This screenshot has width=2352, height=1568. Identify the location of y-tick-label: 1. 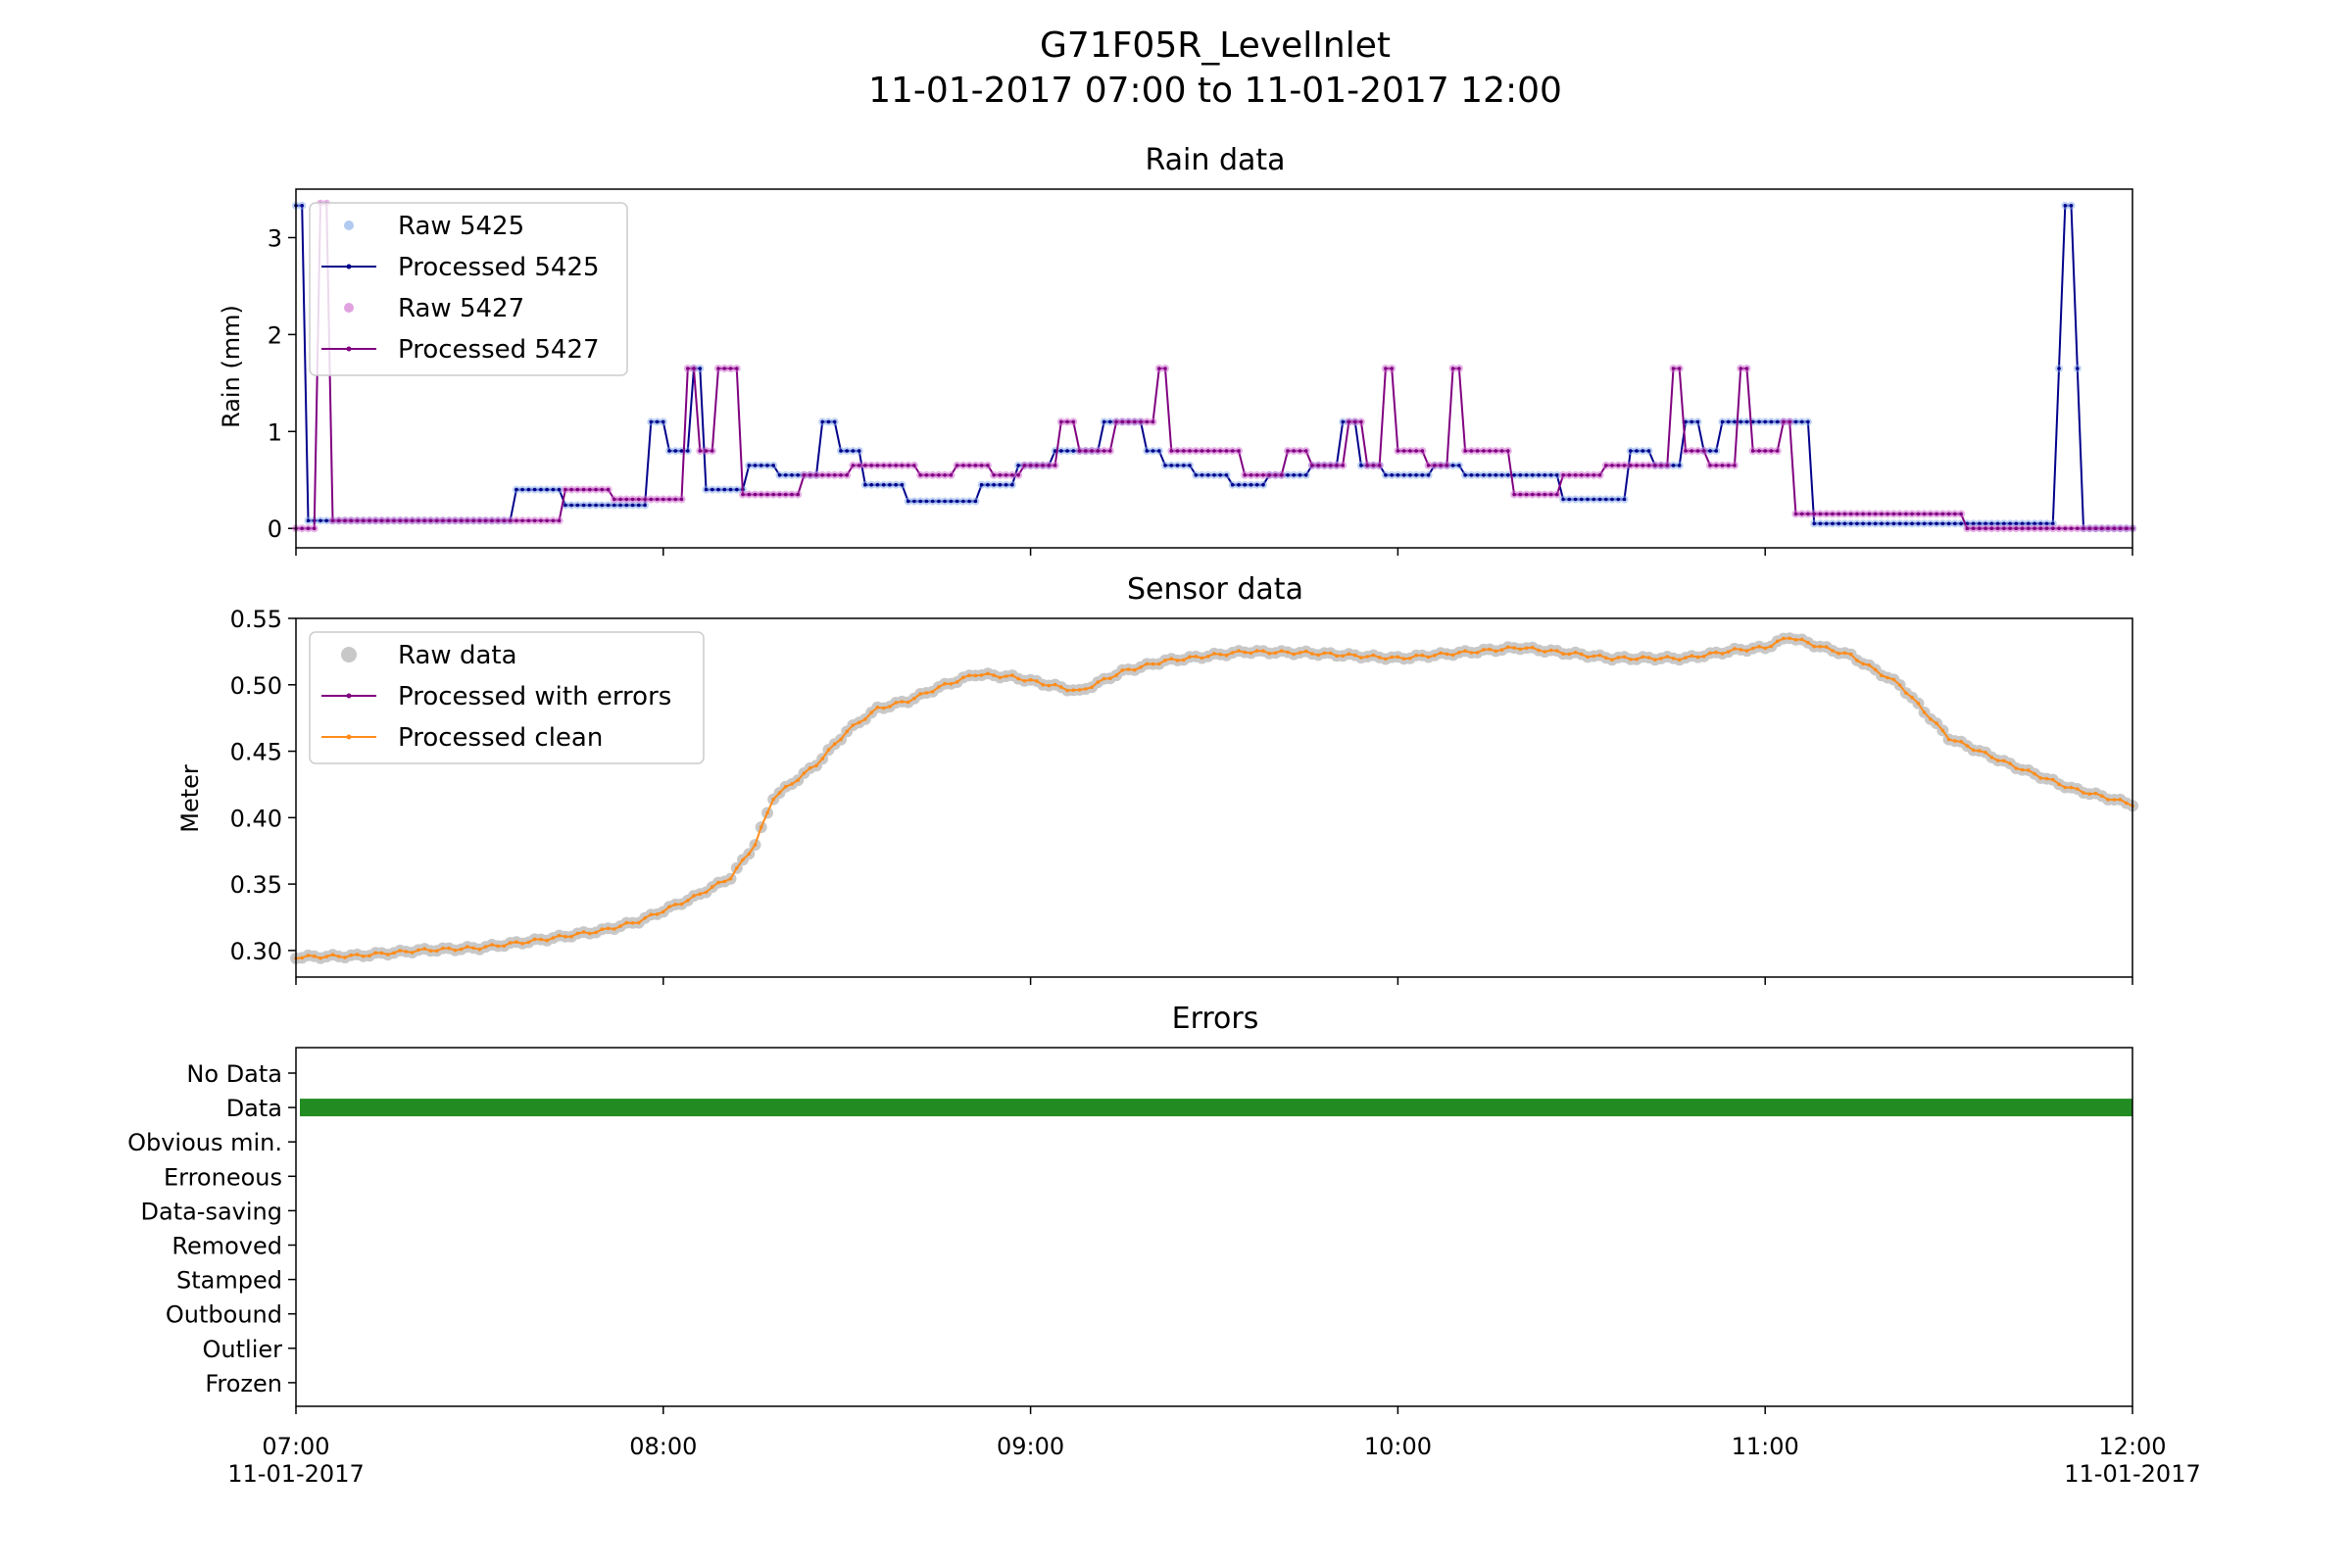
(275, 432).